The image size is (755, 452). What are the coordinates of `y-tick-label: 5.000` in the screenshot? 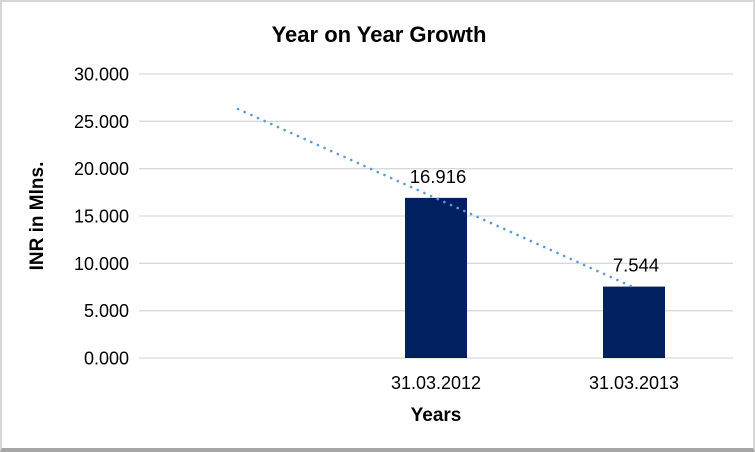 It's located at (106, 311).